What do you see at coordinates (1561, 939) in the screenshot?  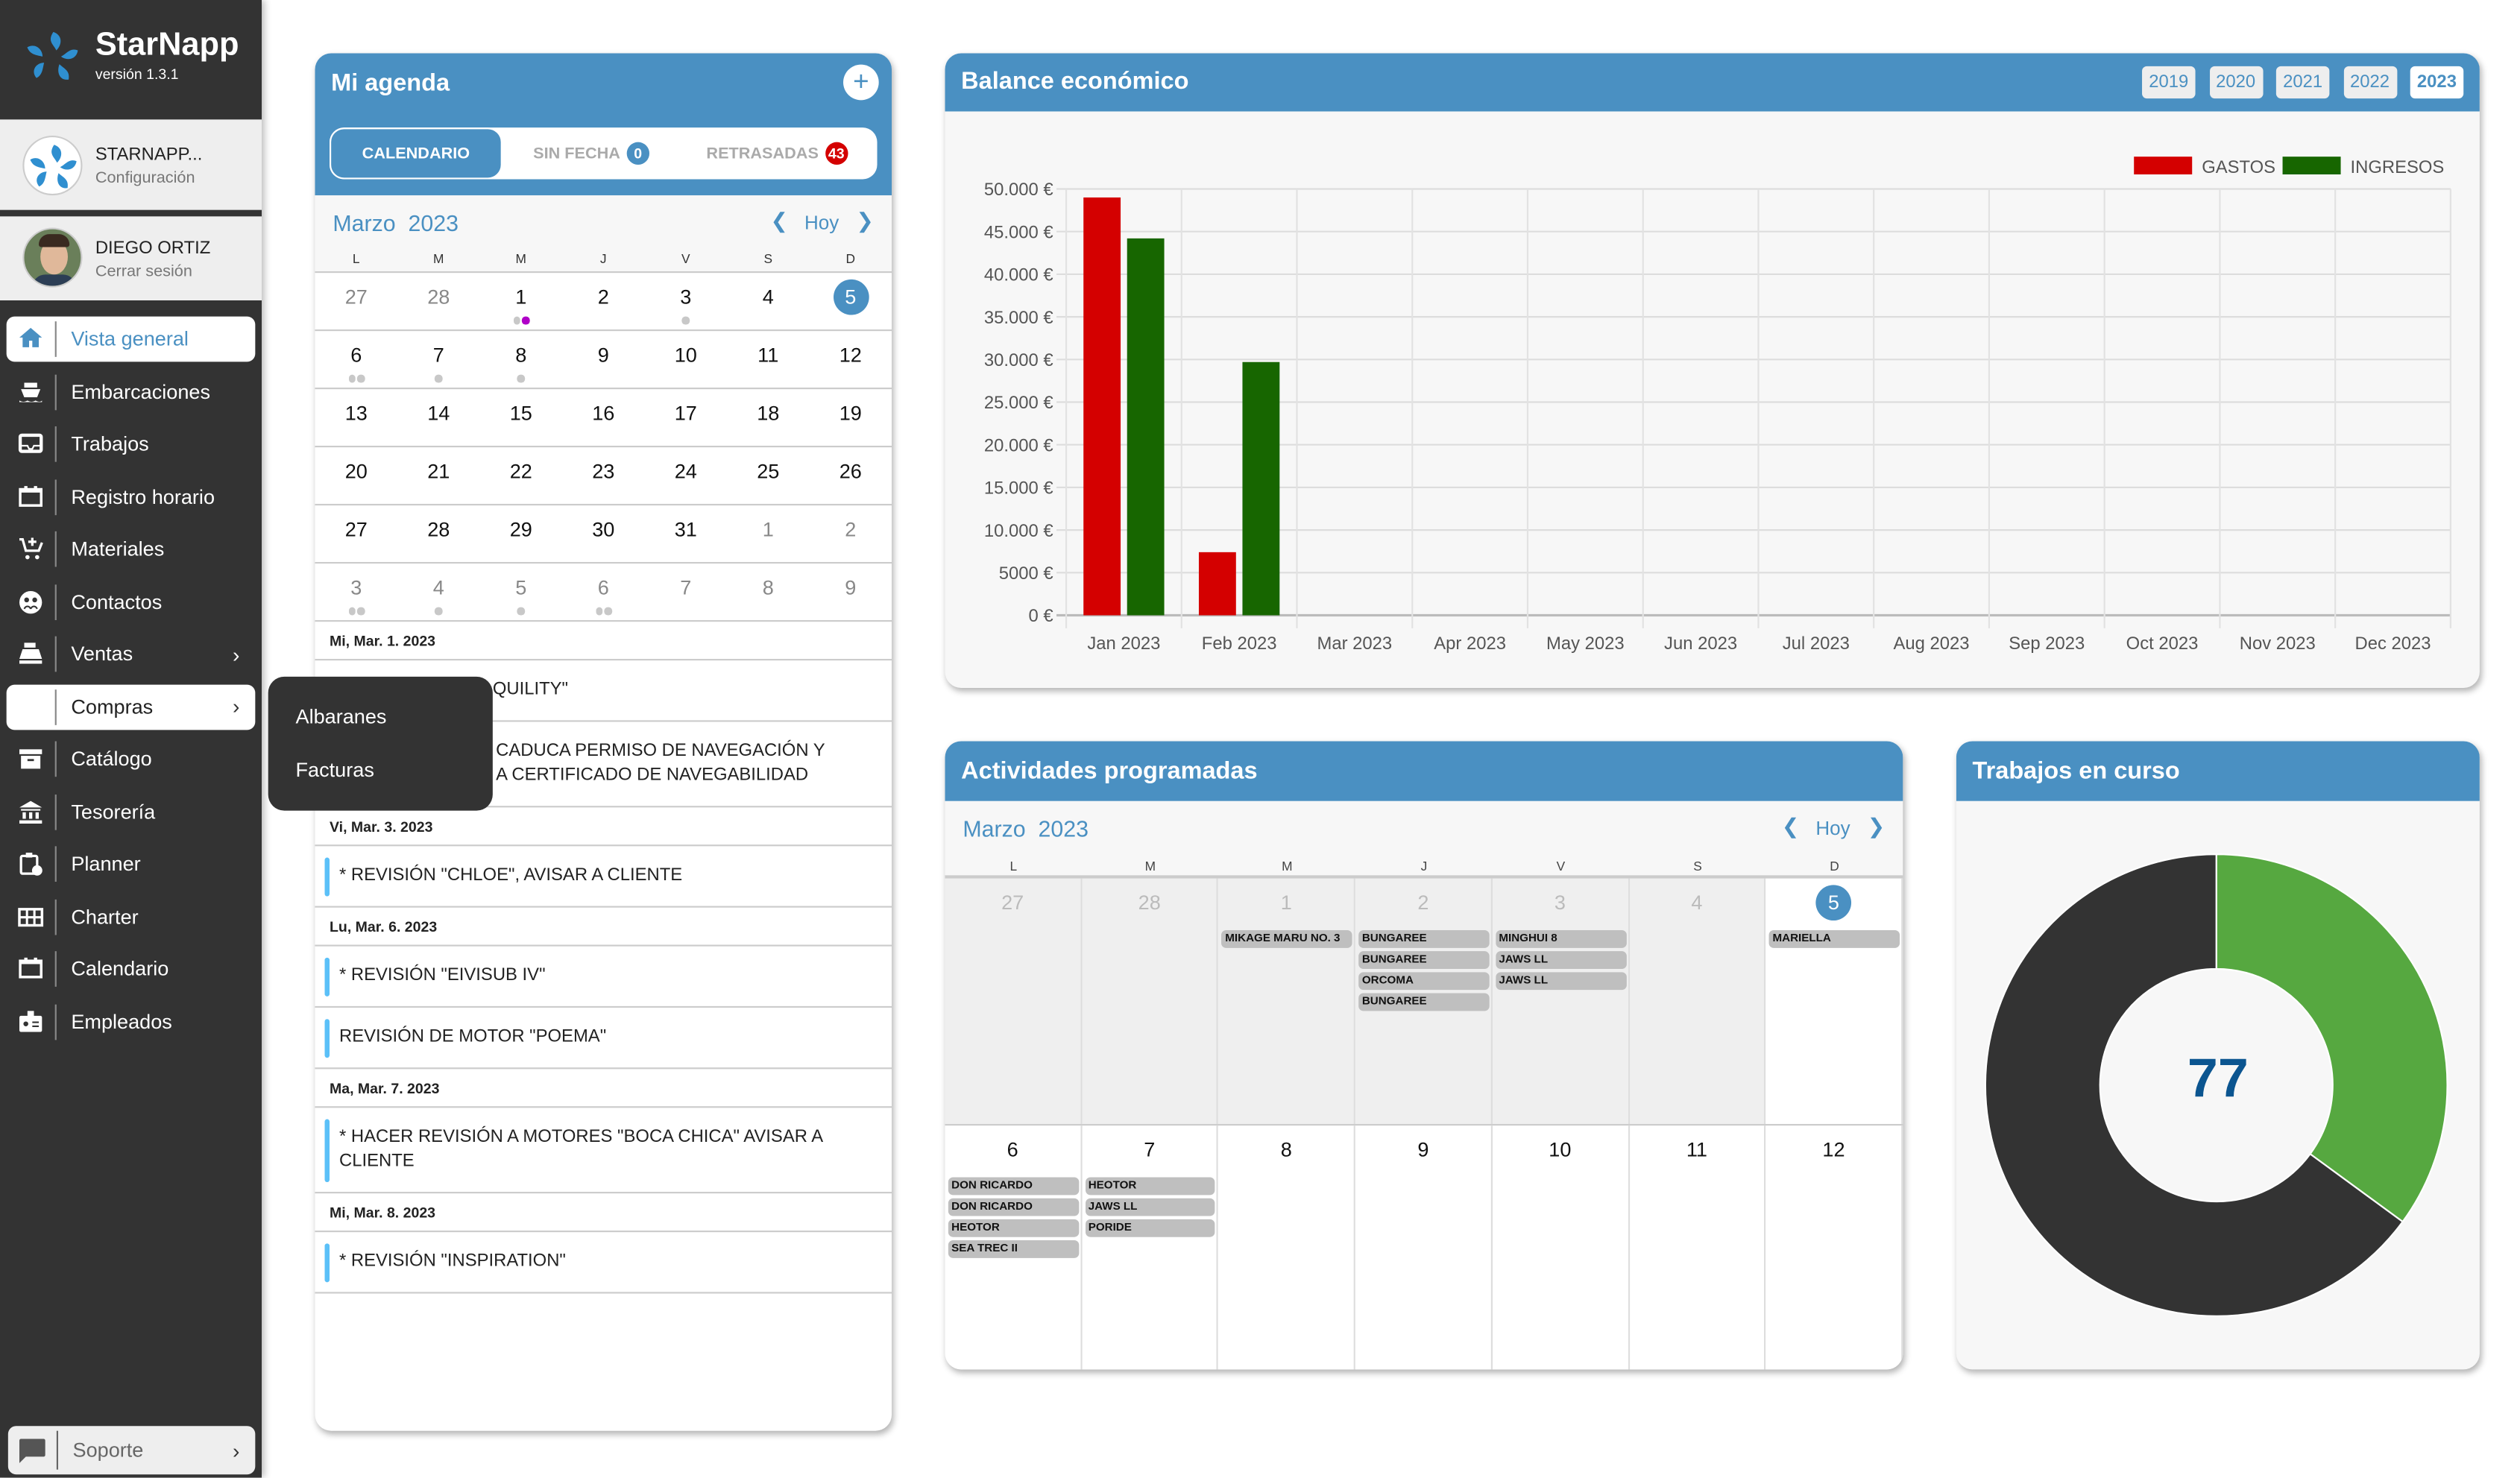 I see `activity-event: MINGHUI 8` at bounding box center [1561, 939].